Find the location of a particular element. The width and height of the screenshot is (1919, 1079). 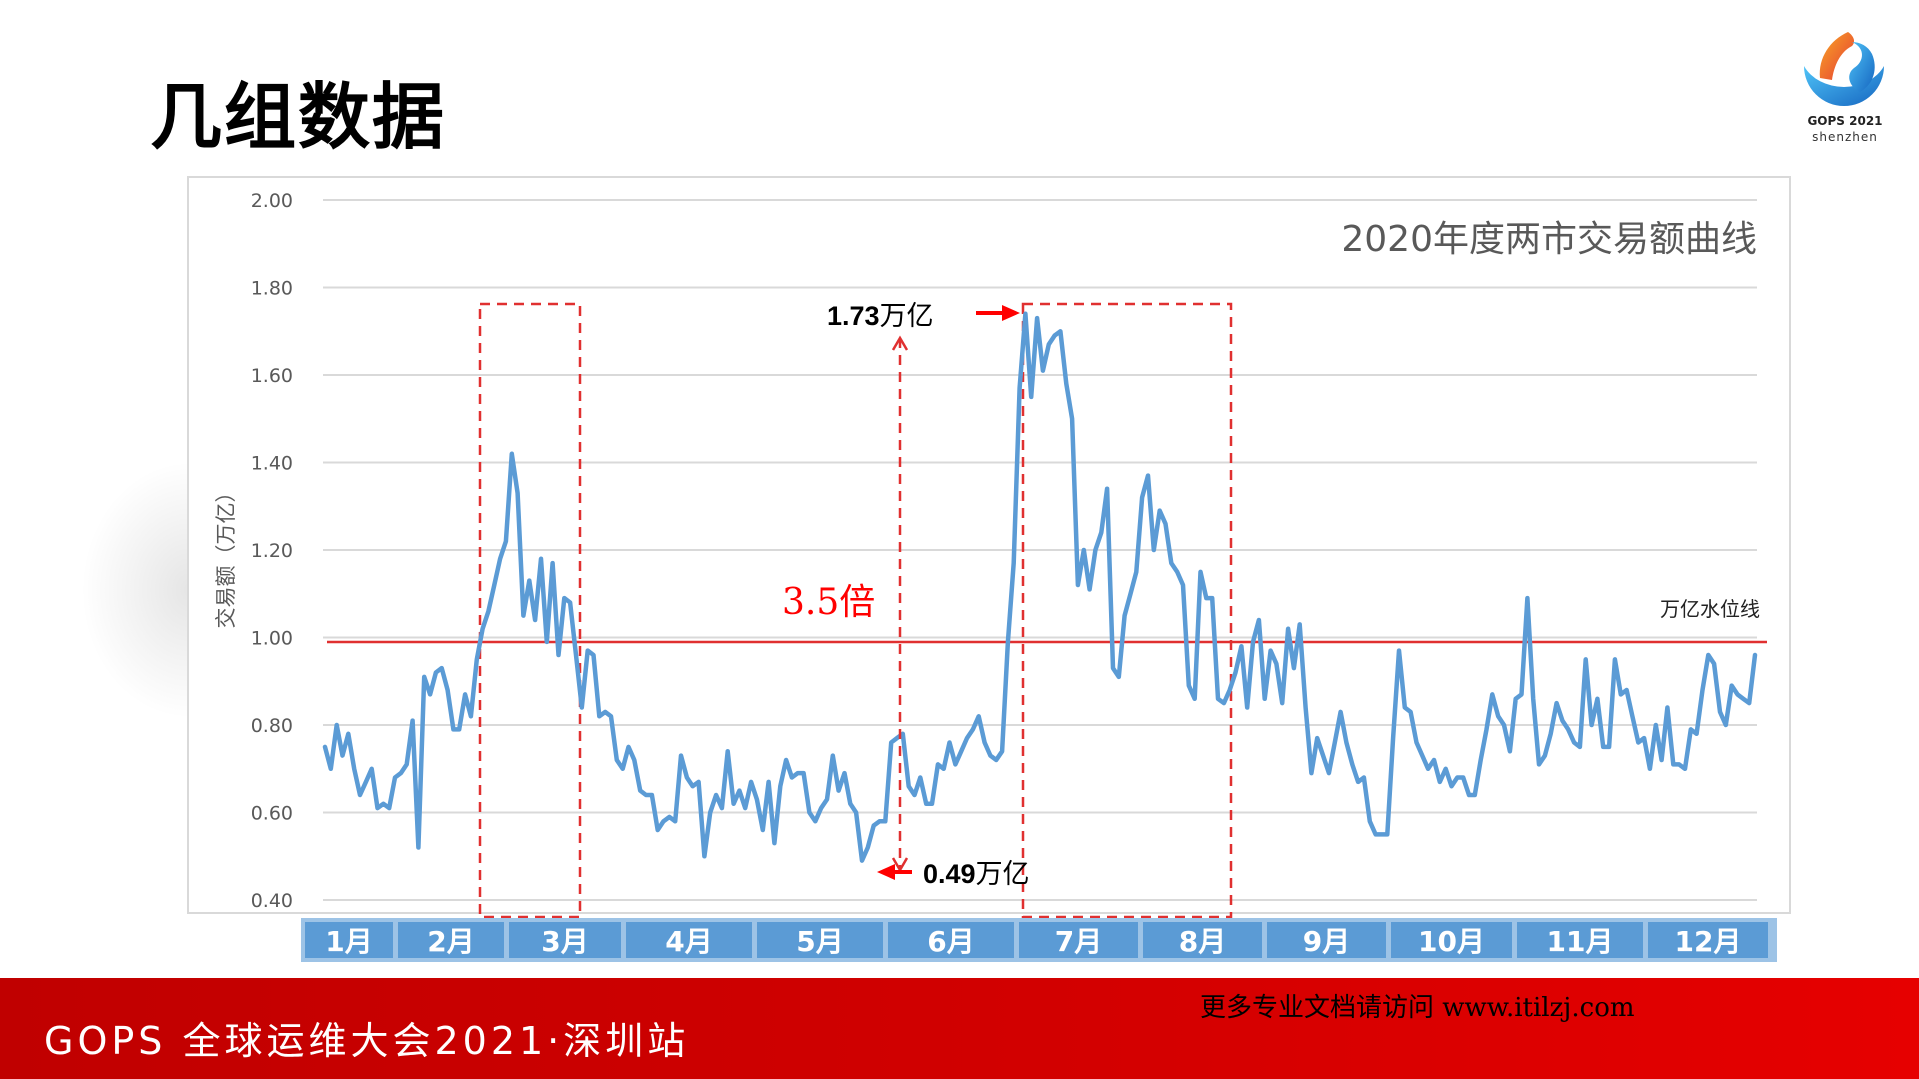

min-arrow-left-icon is located at coordinates (886, 872).